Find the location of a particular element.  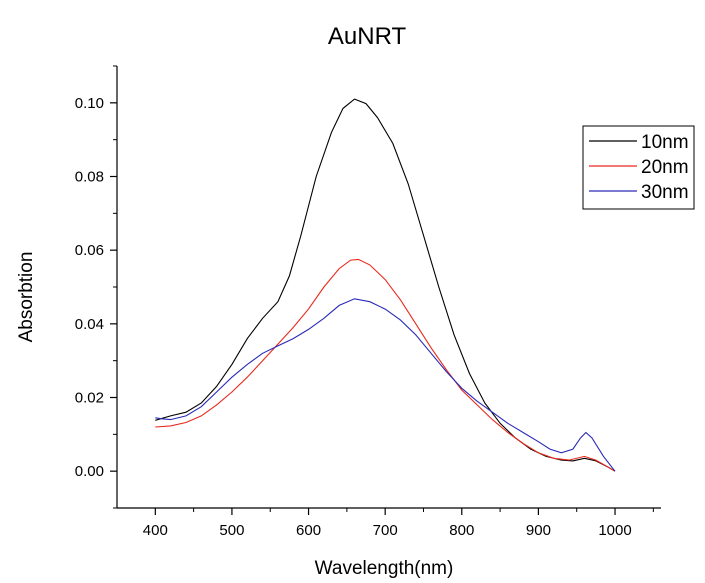

legend-box is located at coordinates (638, 167).